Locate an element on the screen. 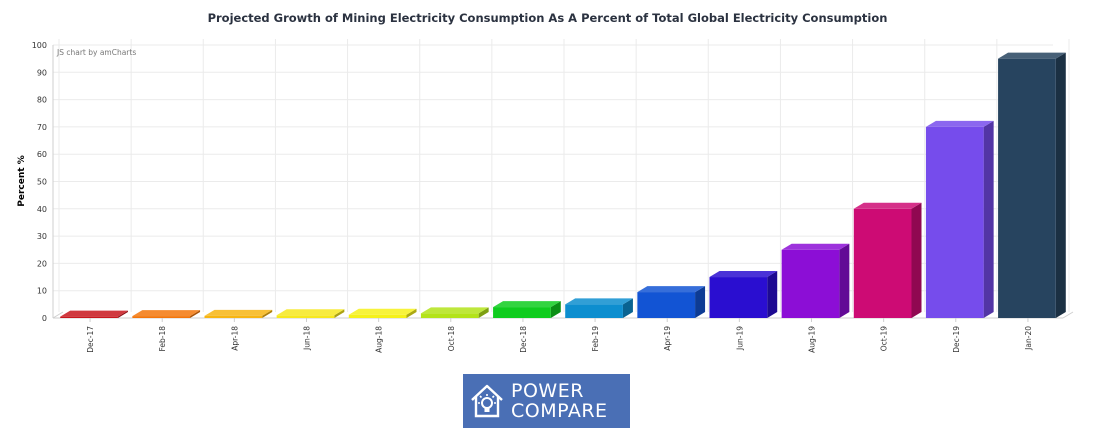 The width and height of the screenshot is (1119, 431). y-tick-label: 100 is located at coordinates (39, 45).